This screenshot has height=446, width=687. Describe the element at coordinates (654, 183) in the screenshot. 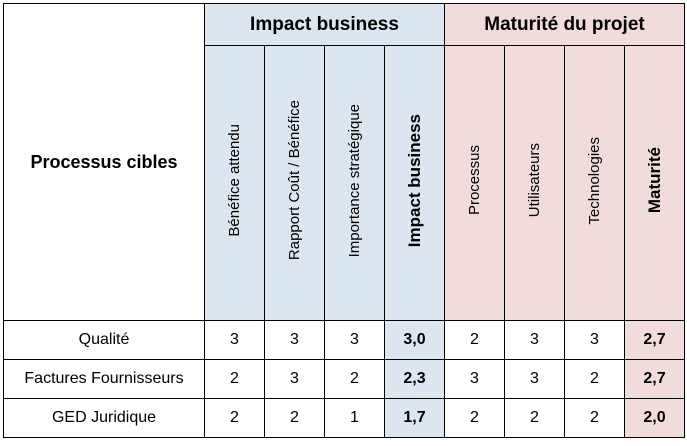

I see `col-maturite: Maturité` at that location.